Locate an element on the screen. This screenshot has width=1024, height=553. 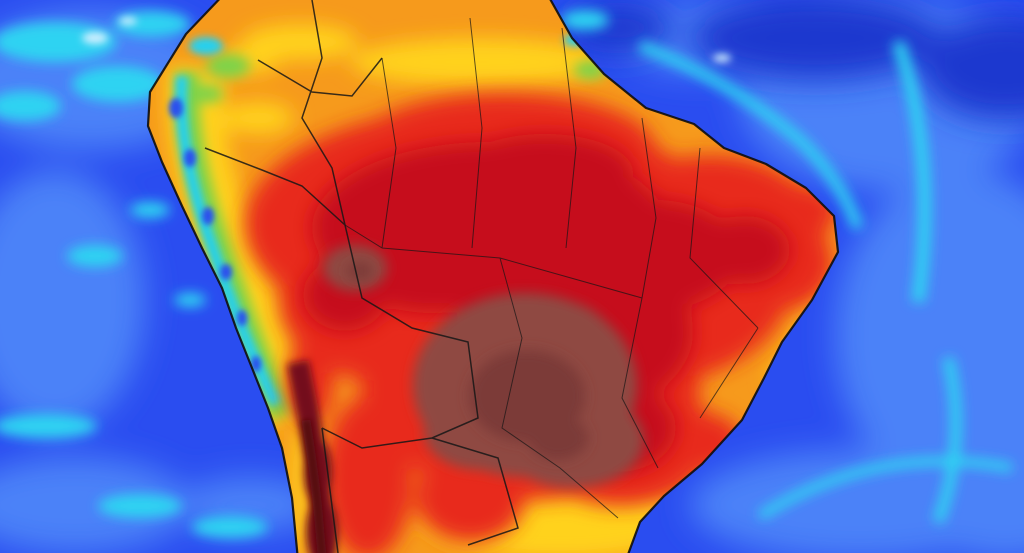
cold-blue-spots is located at coordinates (215, 235).